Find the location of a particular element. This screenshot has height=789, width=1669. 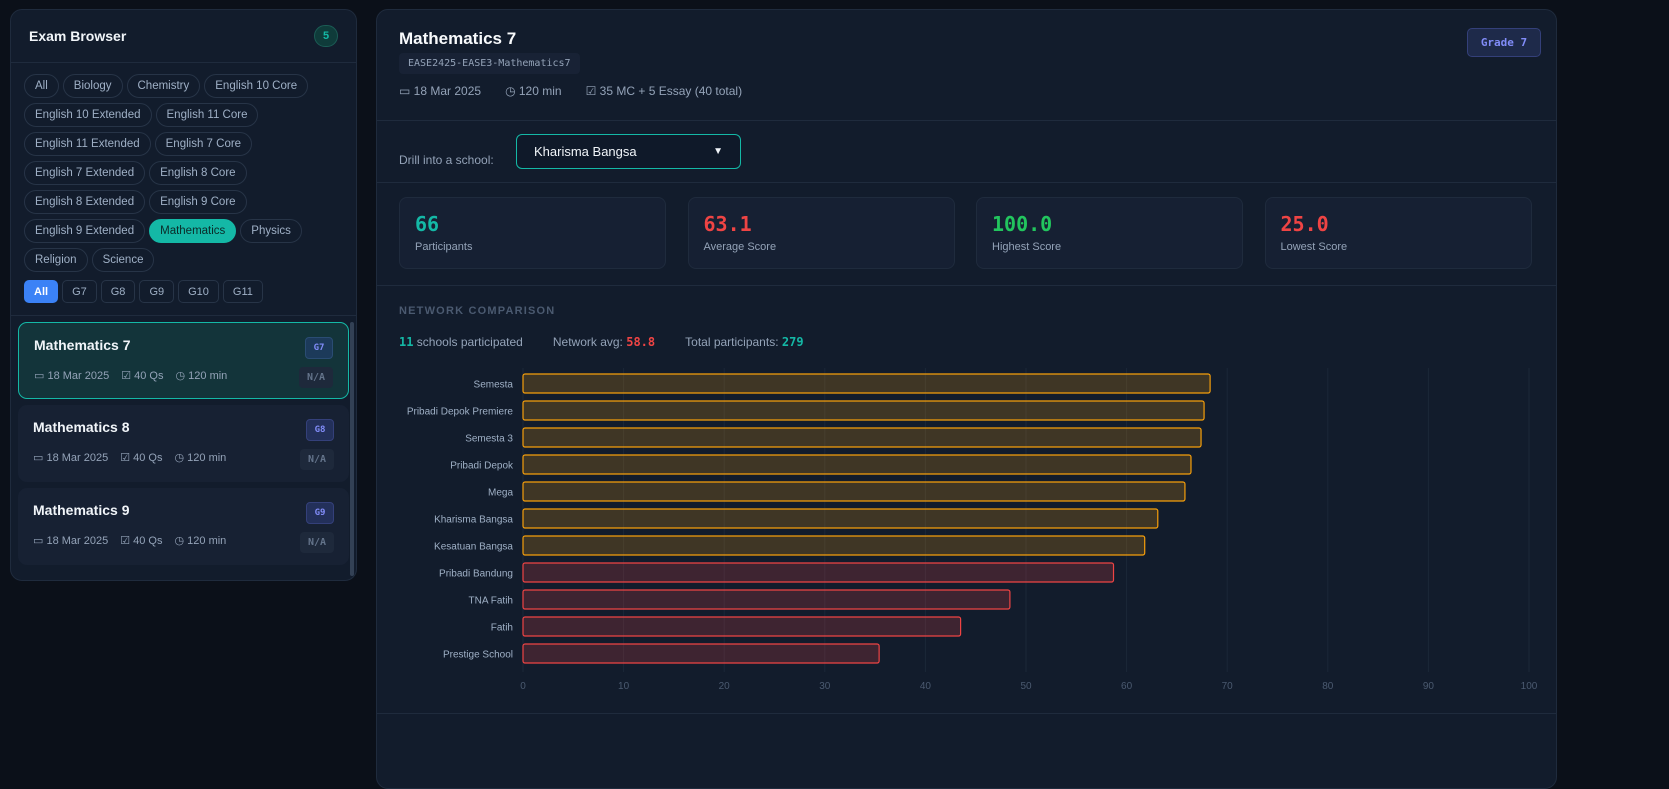

stat-label: Lowest Score is located at coordinates (1314, 247).